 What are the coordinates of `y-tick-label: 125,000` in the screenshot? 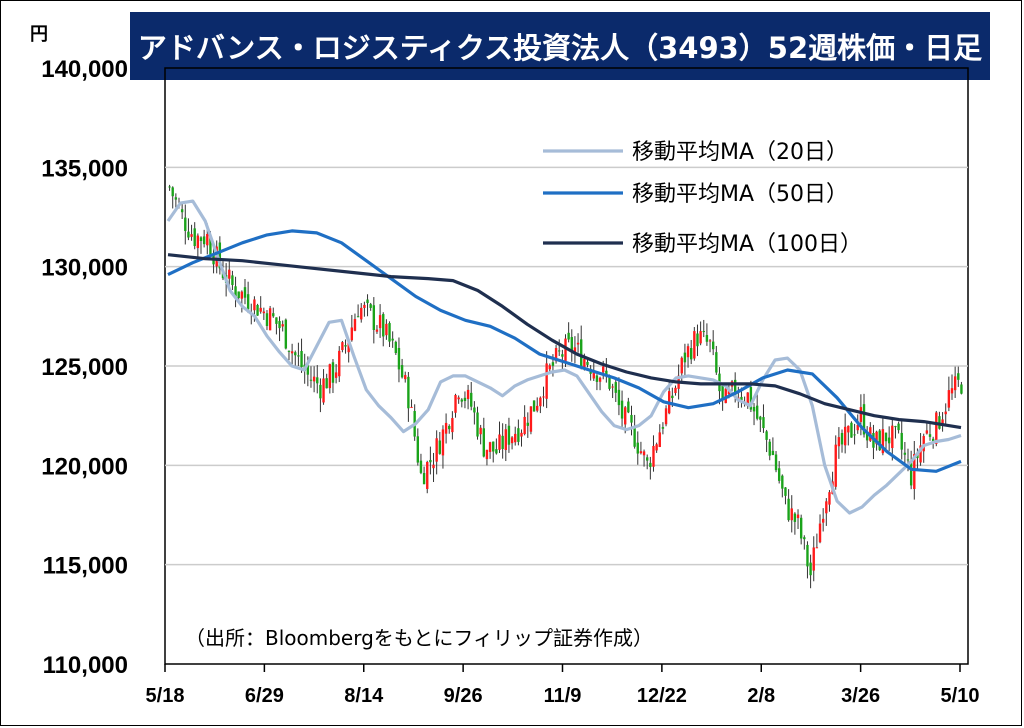 It's located at (84, 367).